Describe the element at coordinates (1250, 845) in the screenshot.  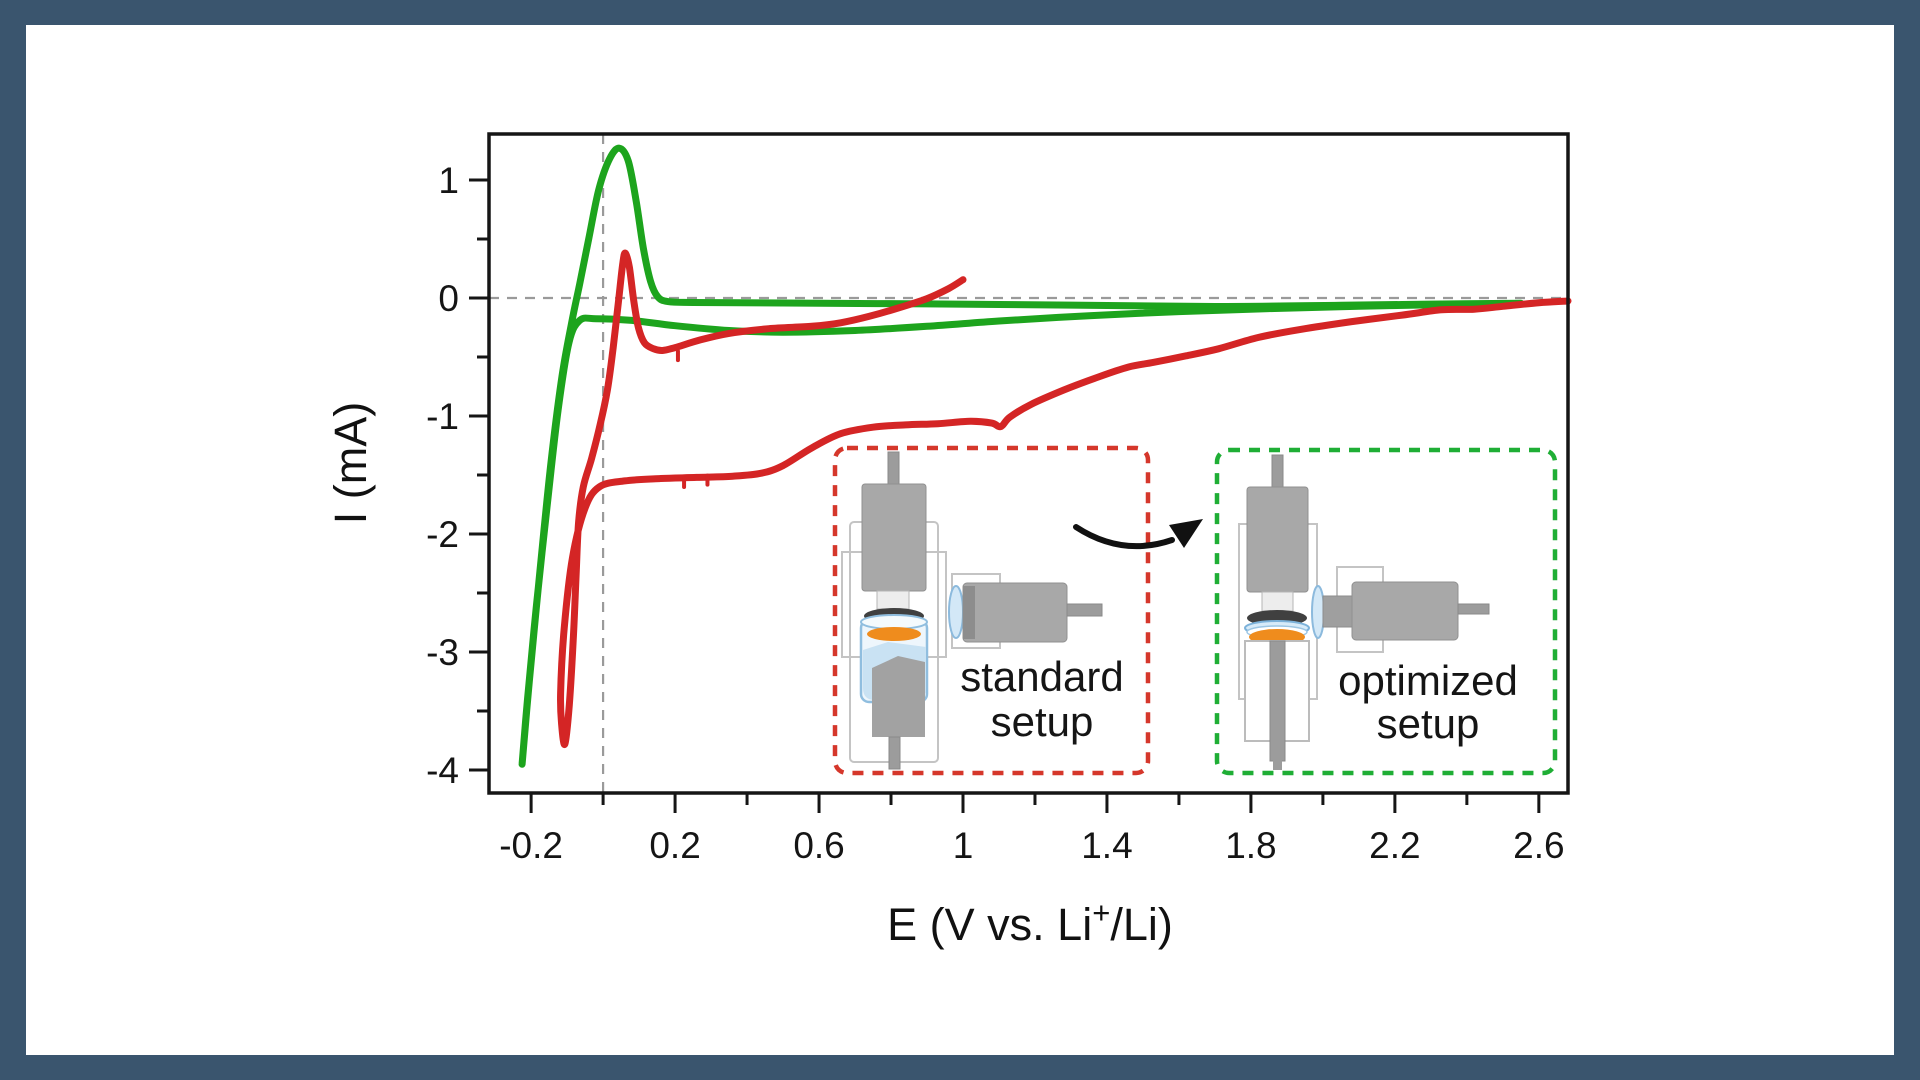
I see `x-tick-label: 1.8` at that location.